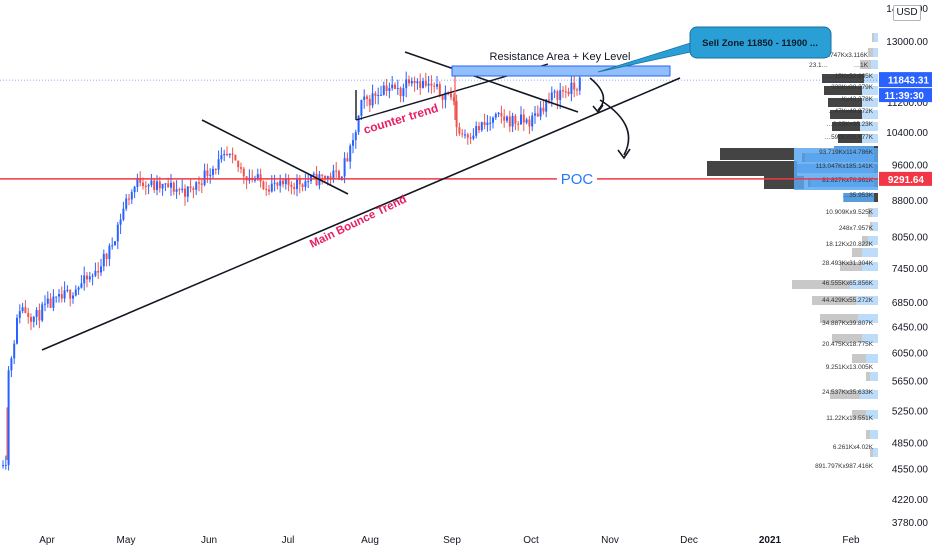 The width and height of the screenshot is (932, 555). Describe the element at coordinates (847, 55) in the screenshot. I see `profile-label: 5.747Kx3.116K` at that location.